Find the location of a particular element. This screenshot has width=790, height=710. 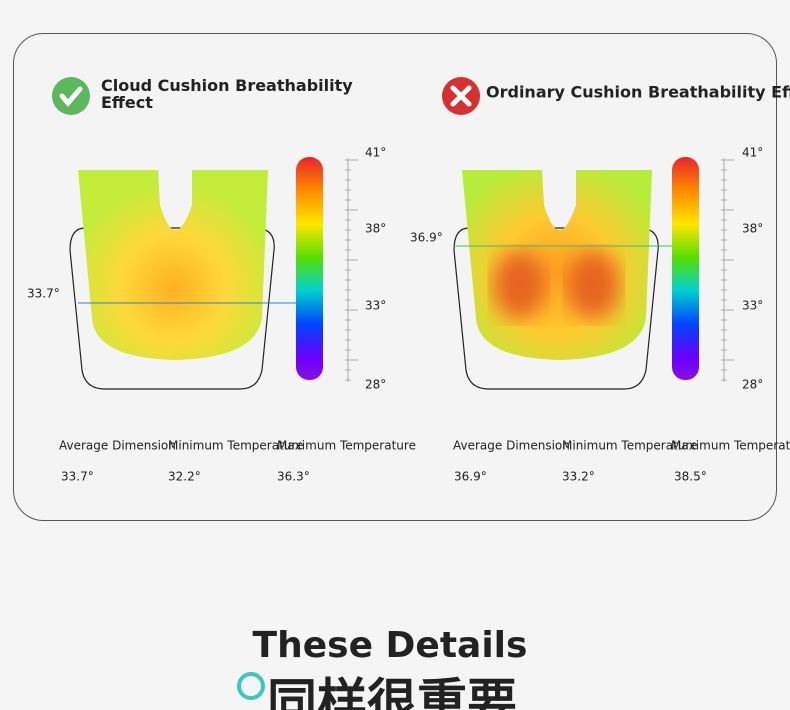

stat-value: 38.5° is located at coordinates (690, 477).